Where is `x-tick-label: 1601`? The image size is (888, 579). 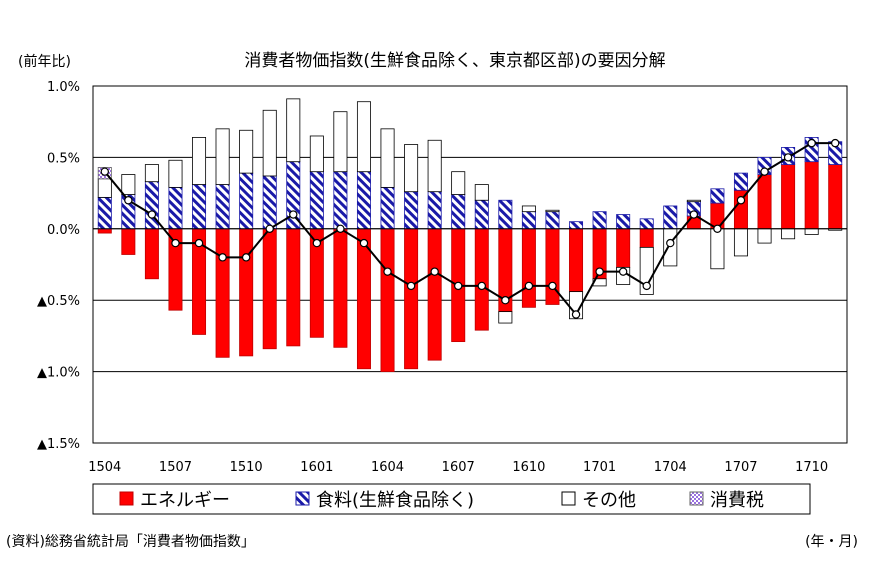
x-tick-label: 1601 is located at coordinates (316, 467).